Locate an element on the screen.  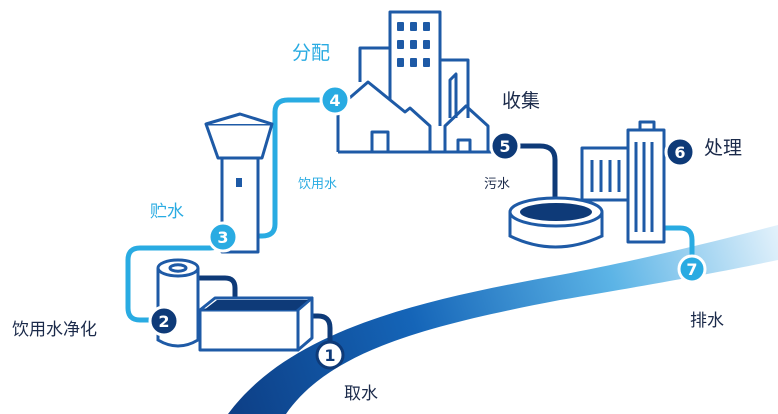
label-distribution: 分配 is located at coordinates (311, 53).